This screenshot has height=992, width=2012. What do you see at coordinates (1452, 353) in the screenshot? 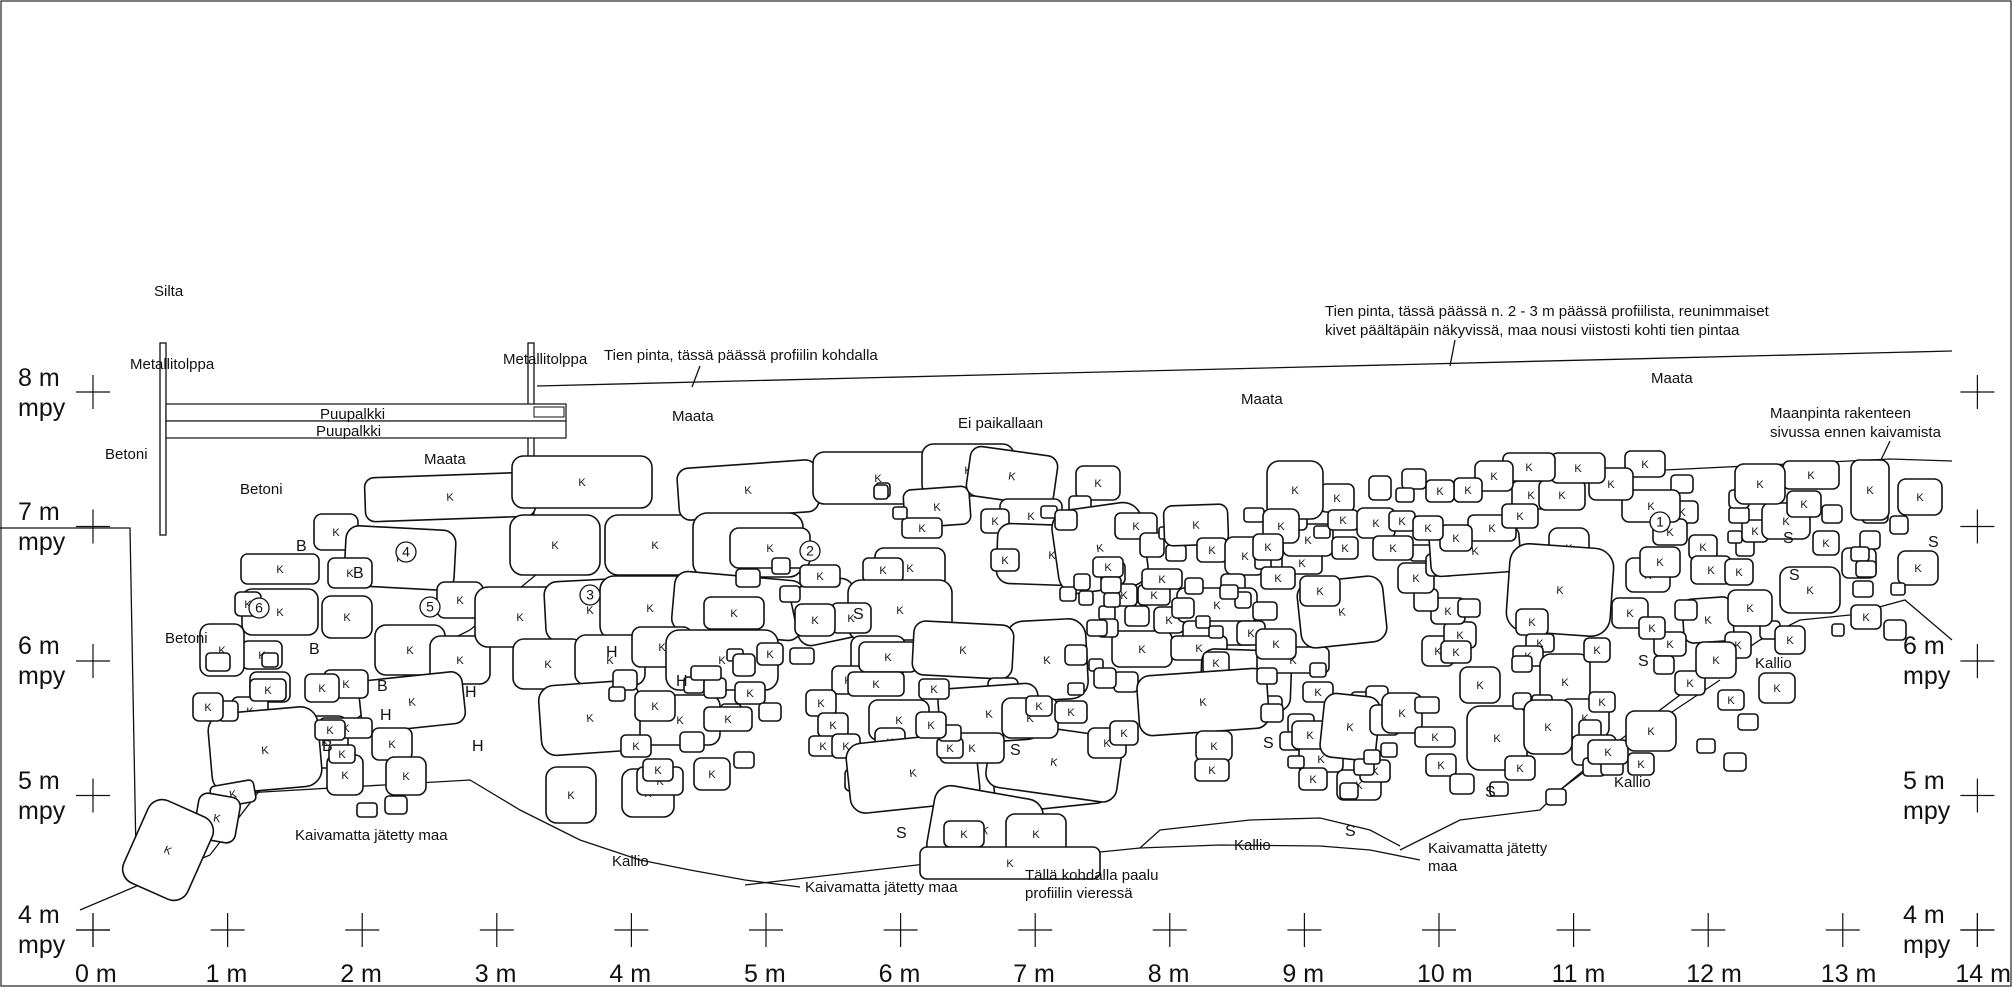
I see `road-right-leader` at bounding box center [1452, 353].